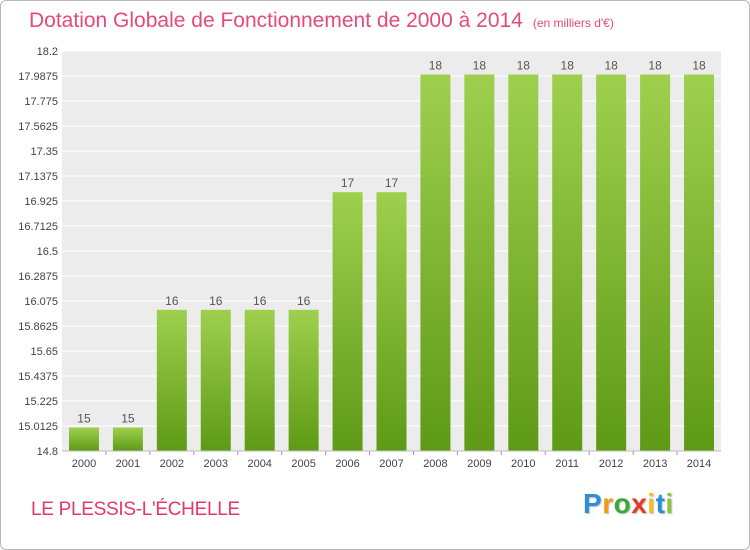 The height and width of the screenshot is (550, 750). Describe the element at coordinates (172, 464) in the screenshot. I see `x-tick-label: 2002` at that location.